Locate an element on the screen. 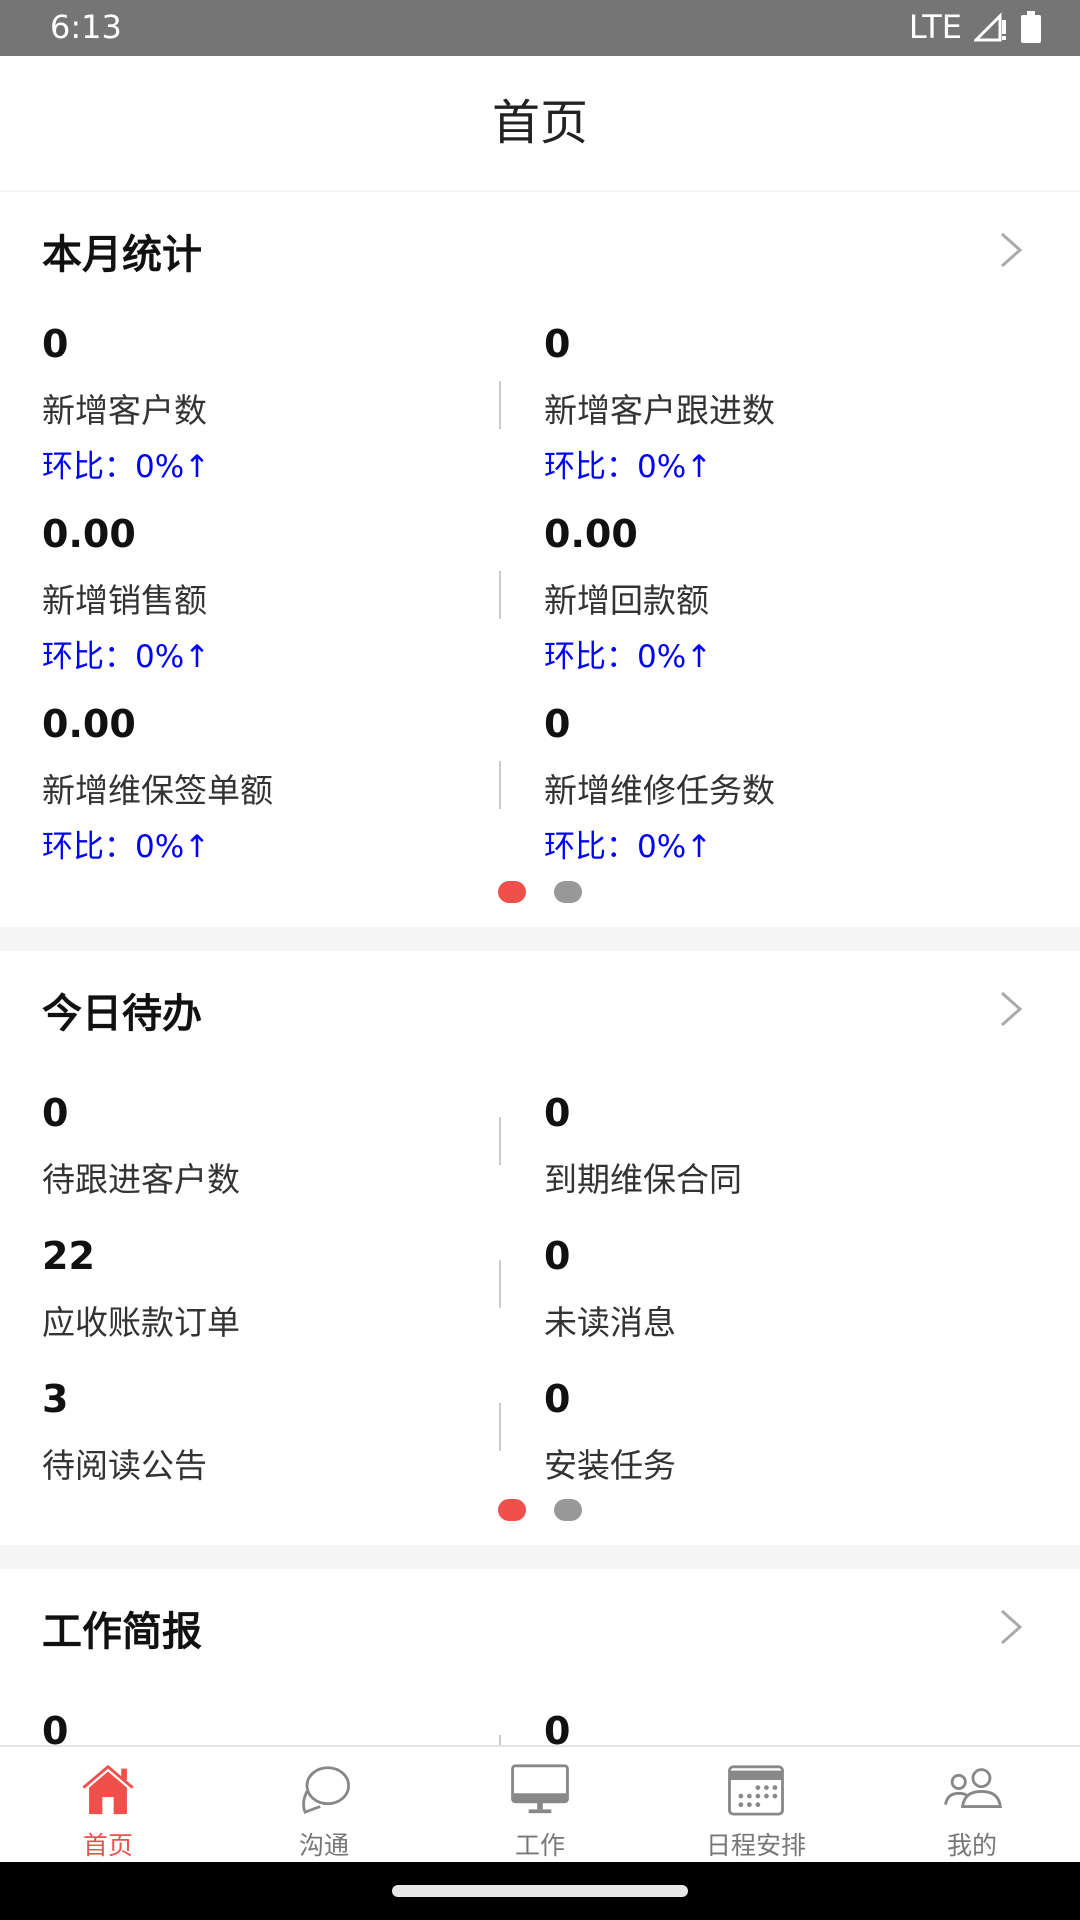 The width and height of the screenshot is (1080, 1920). stat-new-maintenance-orders: 0.00 新增维保签单额 环比：0%↑ is located at coordinates (267, 784).